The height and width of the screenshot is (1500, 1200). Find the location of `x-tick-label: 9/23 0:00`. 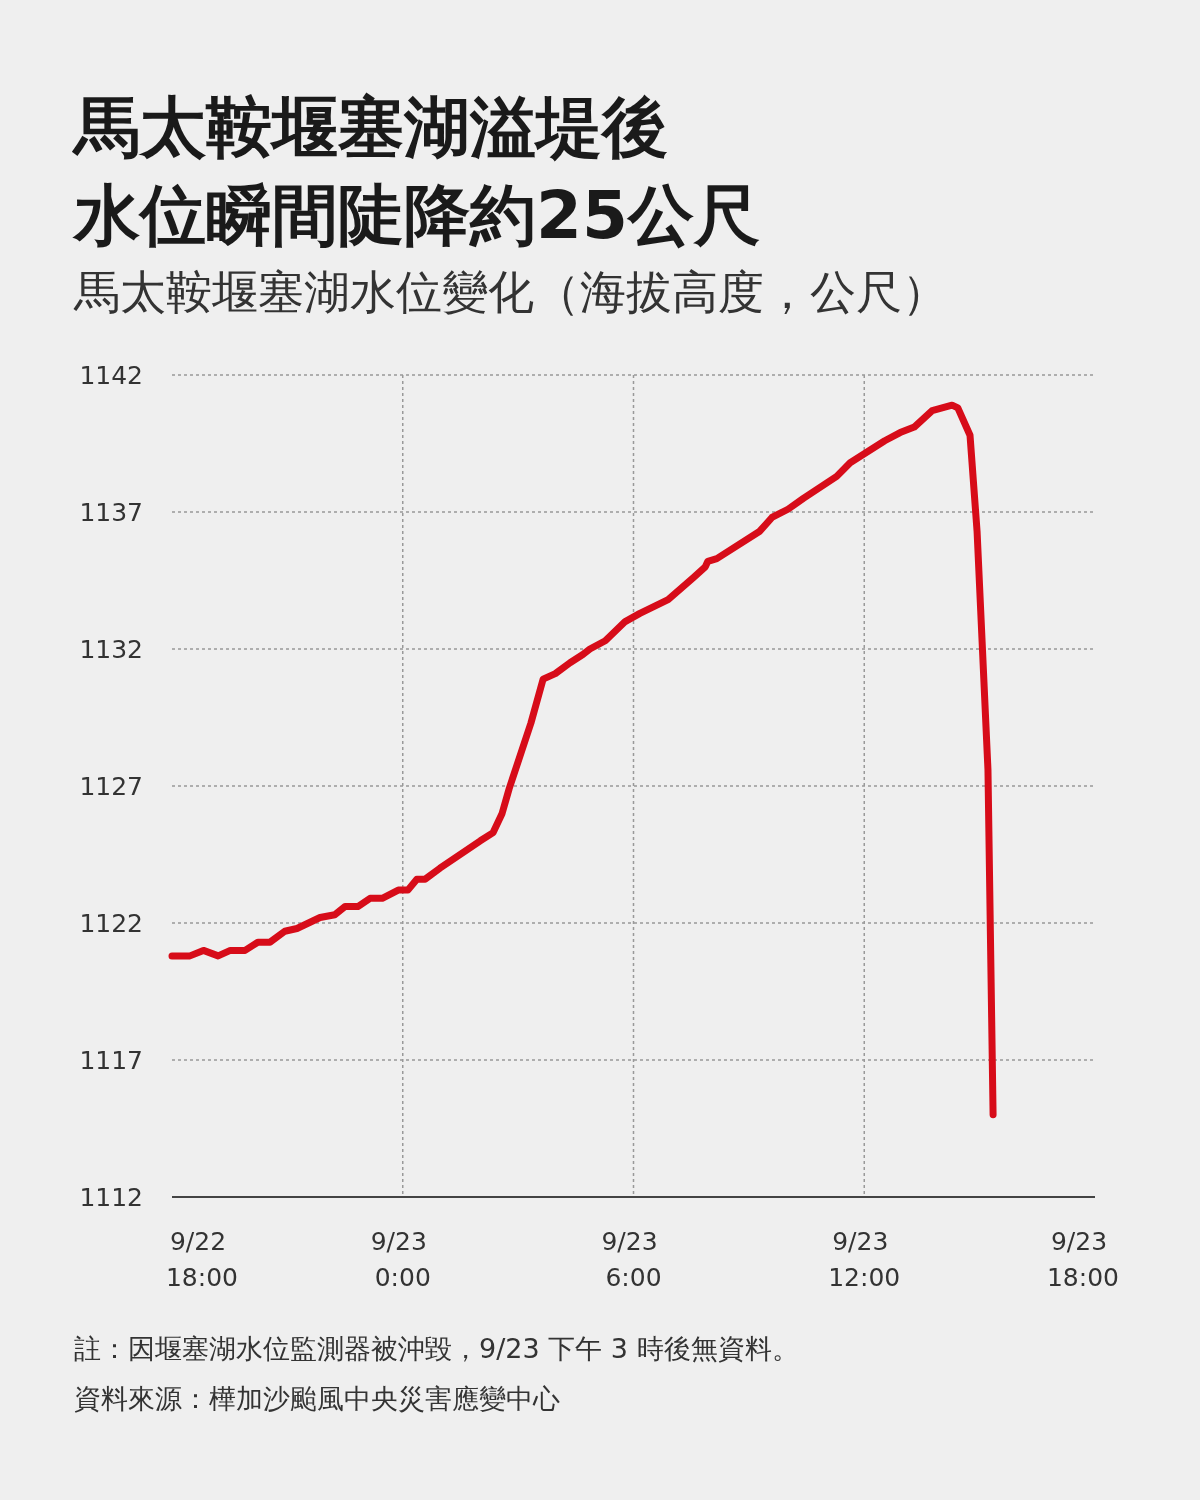

x-tick-label: 9/23 0:00 is located at coordinates (402, 1259).